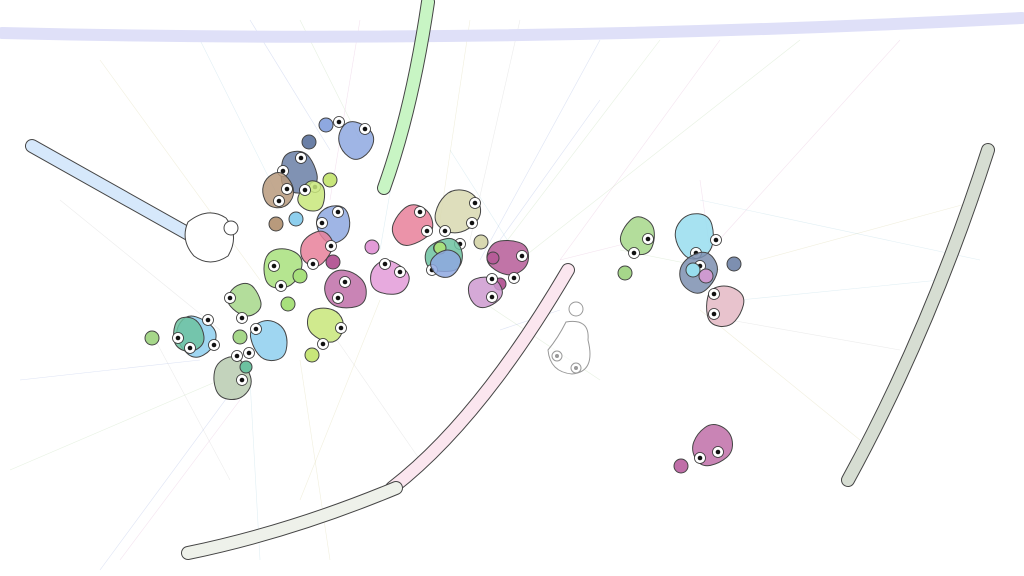 The height and width of the screenshot is (576, 1024). Describe the element at coordinates (354, 138) in the screenshot. I see `blue-creature` at that location.